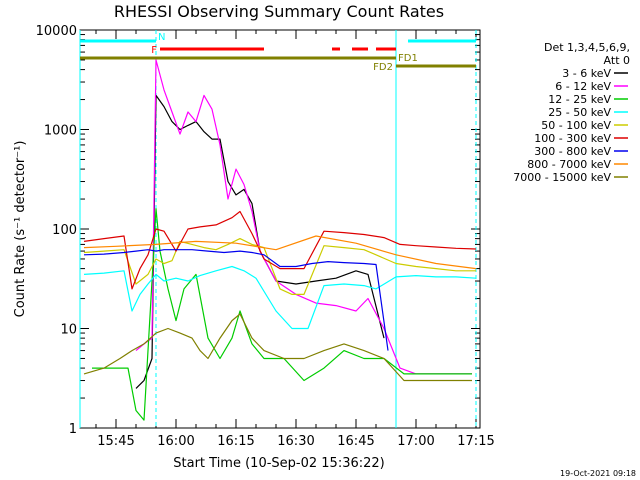  I want to click on legend-label: 300 - 800 keV, so click(572, 151).